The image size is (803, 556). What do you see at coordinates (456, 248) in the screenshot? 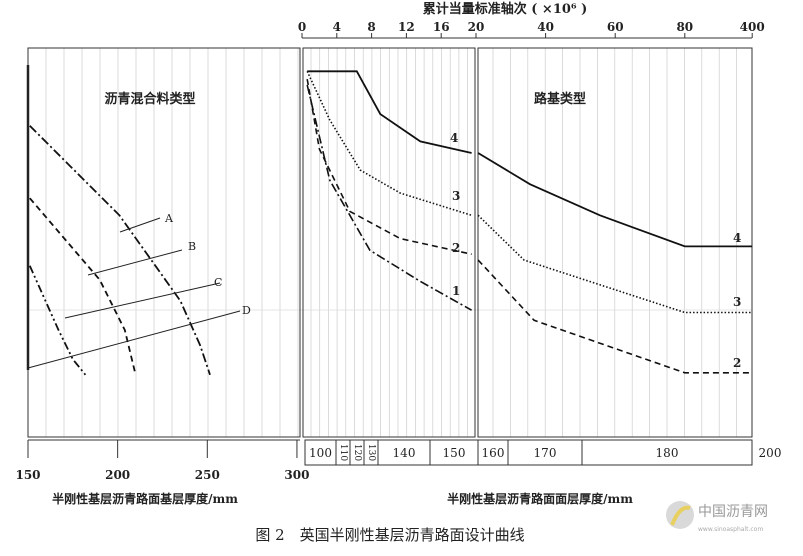
I see `curve-label-2: 2` at bounding box center [456, 248].